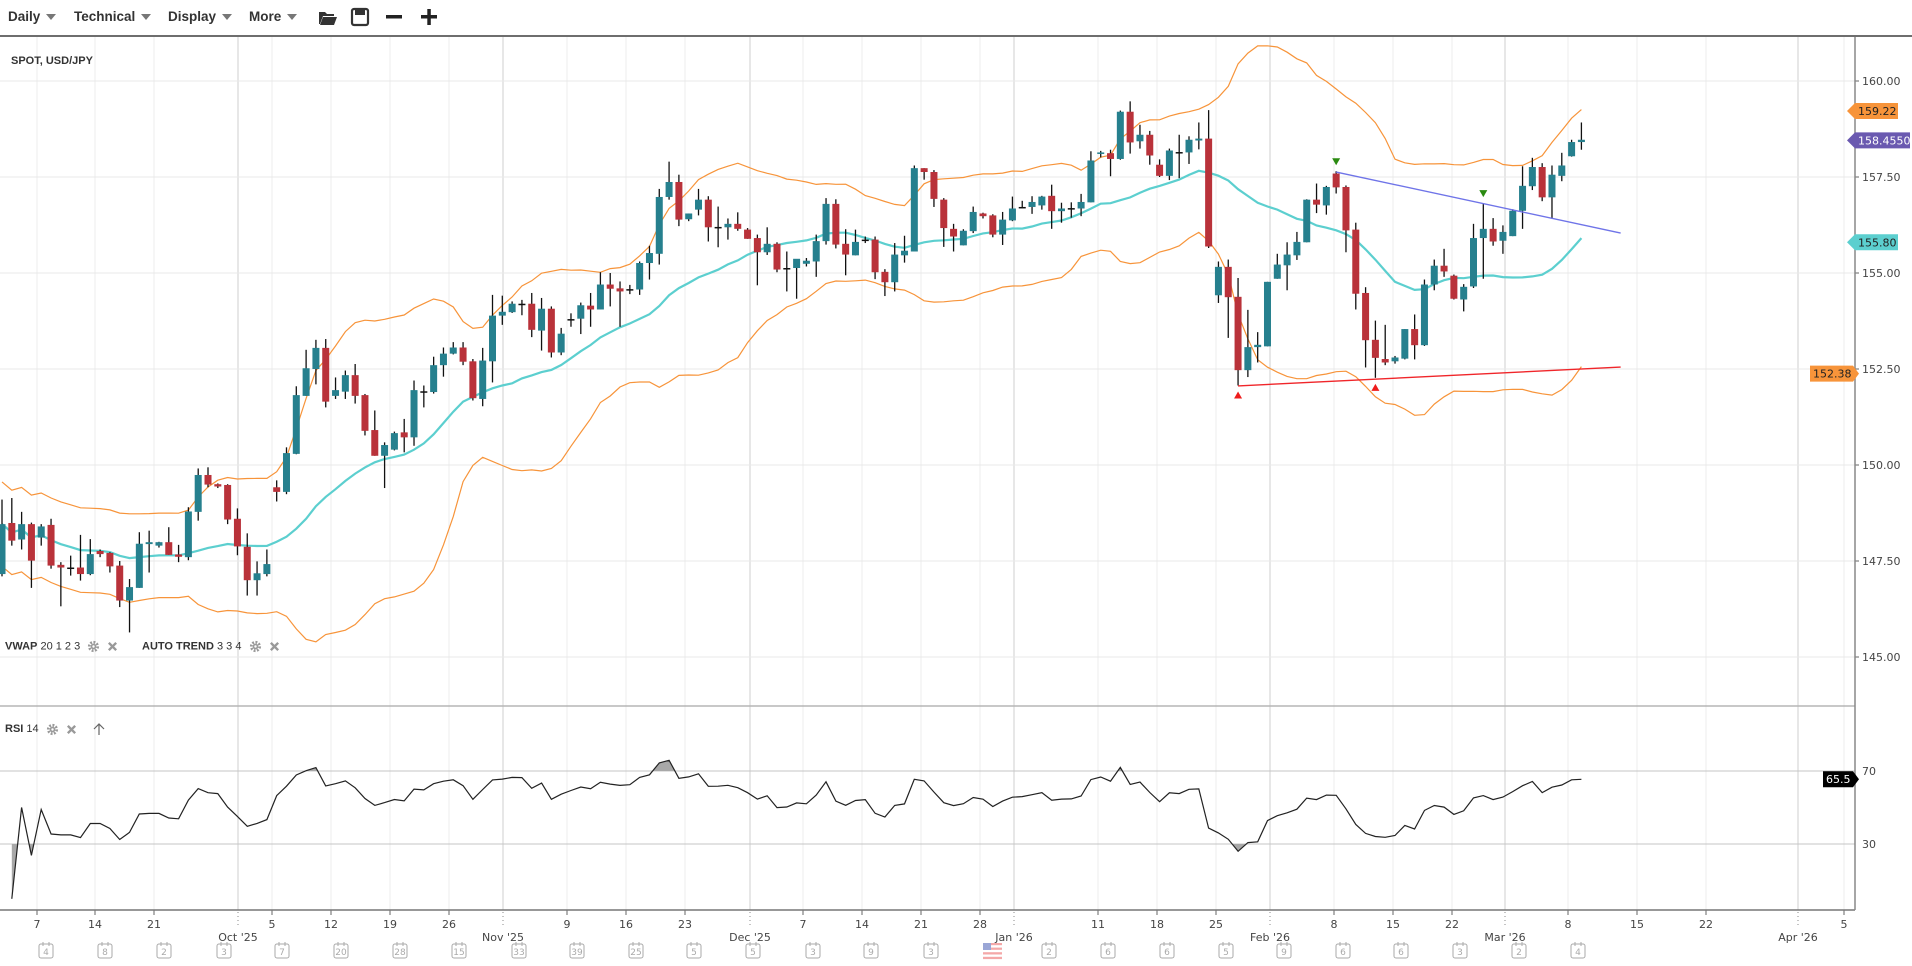  What do you see at coordinates (282, 953) in the screenshot?
I see `calendar-event-count: 7` at bounding box center [282, 953].